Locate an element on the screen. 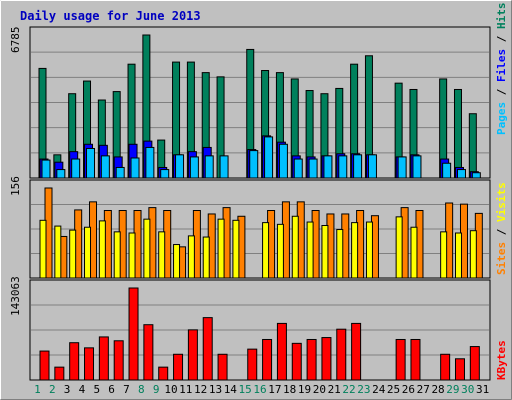 The width and height of the screenshot is (512, 400). legend-sites: Sites is located at coordinates (501, 258).